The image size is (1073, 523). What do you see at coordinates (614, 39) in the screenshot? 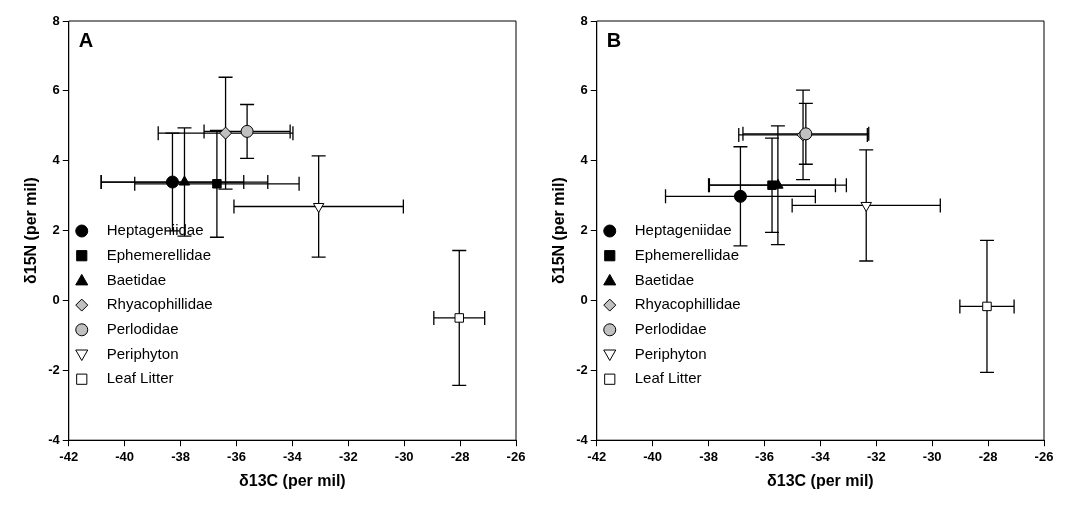
I see `annotation: B` at bounding box center [614, 39].